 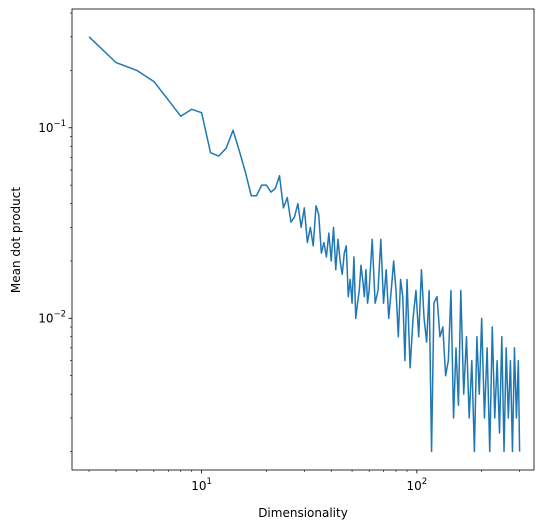 What do you see at coordinates (52, 317) in the screenshot?
I see `y-tick-label: 10⁻²` at bounding box center [52, 317].